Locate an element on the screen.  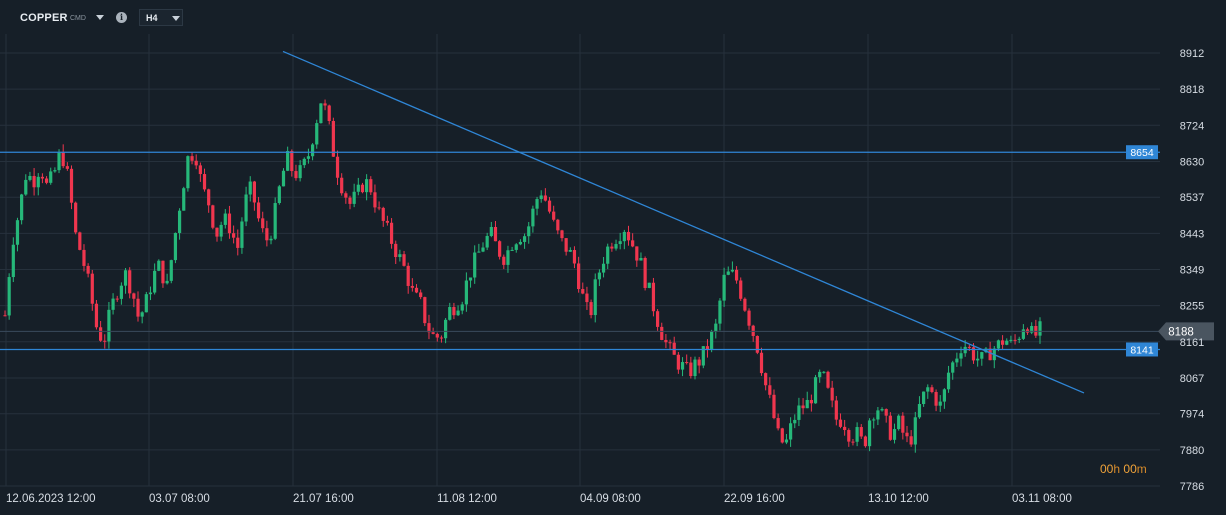
support-label: 8141 is located at coordinates (1142, 350).